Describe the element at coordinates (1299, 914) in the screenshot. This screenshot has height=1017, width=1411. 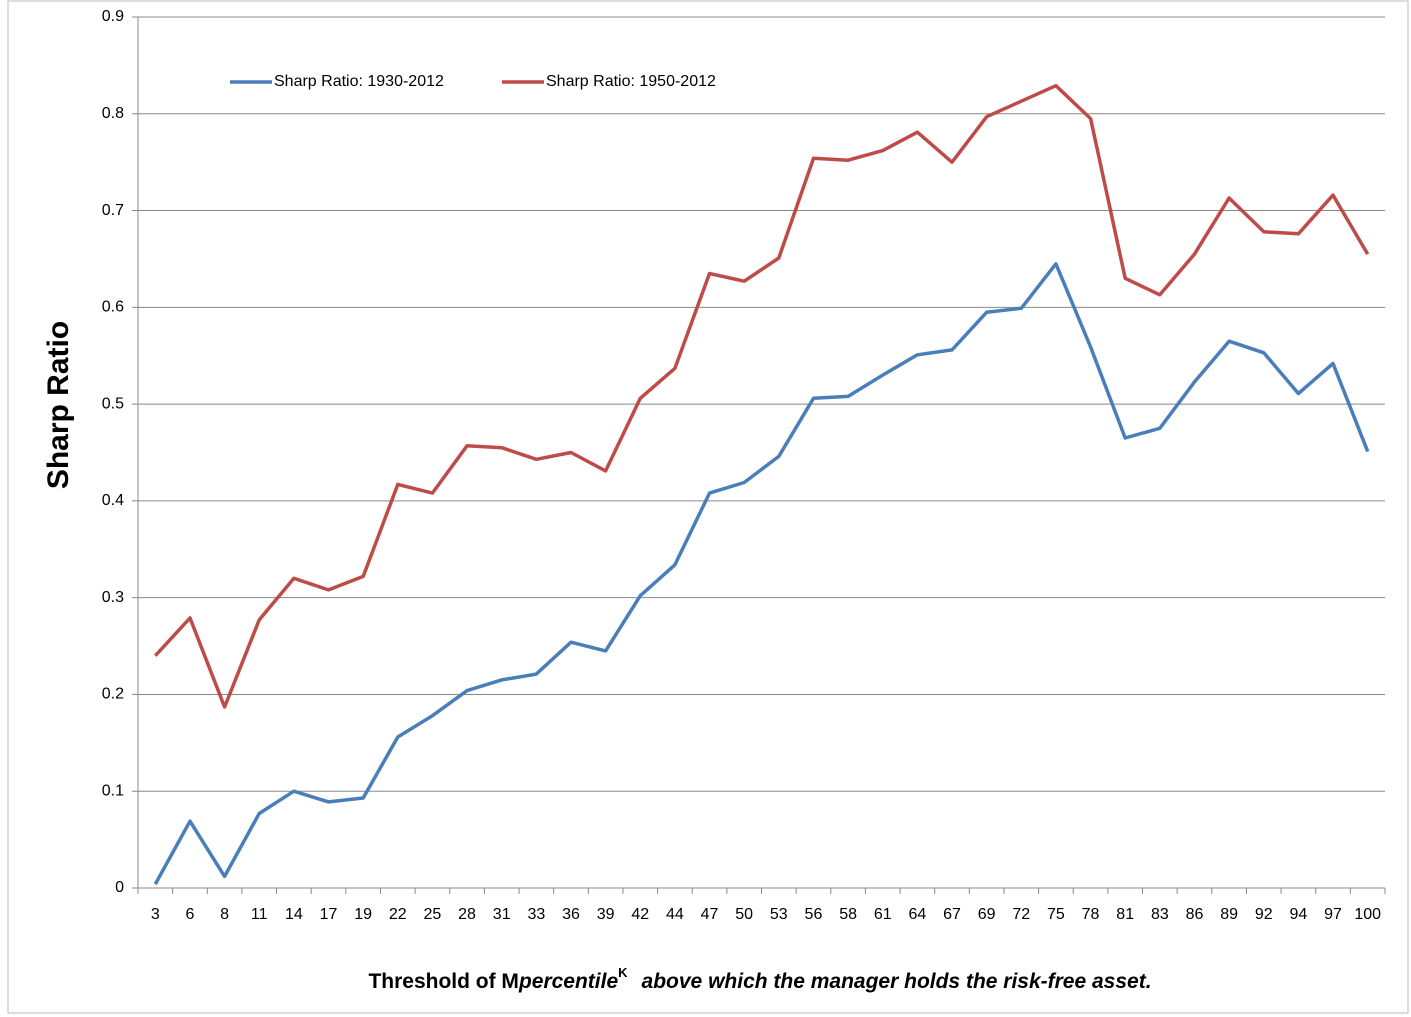
I see `x-tick-label: 94` at that location.